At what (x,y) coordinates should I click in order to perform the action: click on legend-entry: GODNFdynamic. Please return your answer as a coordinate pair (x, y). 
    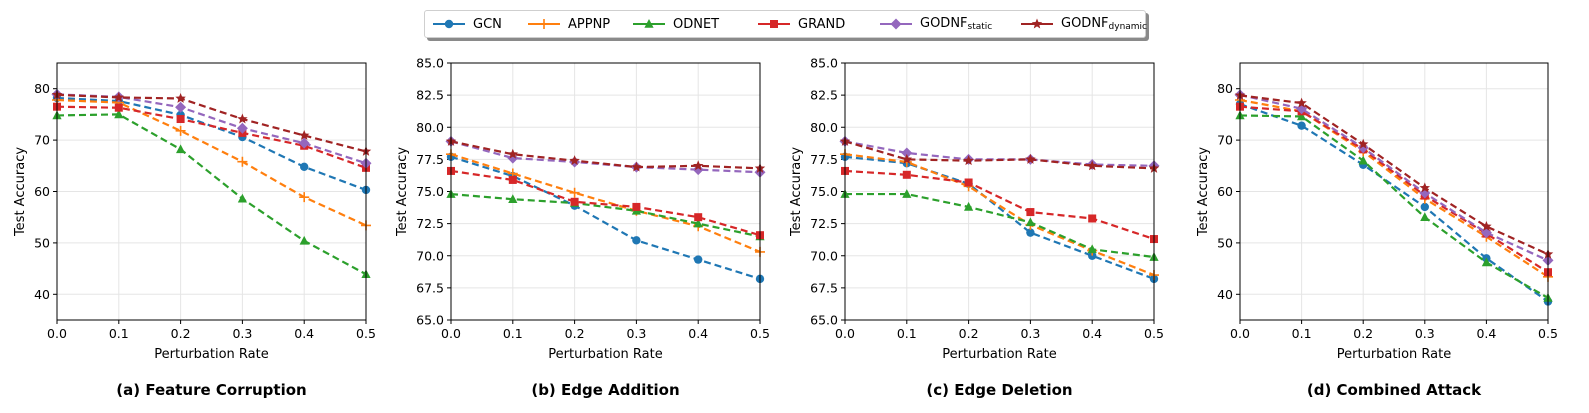
    Looking at the image, I should click on (1080, 24).